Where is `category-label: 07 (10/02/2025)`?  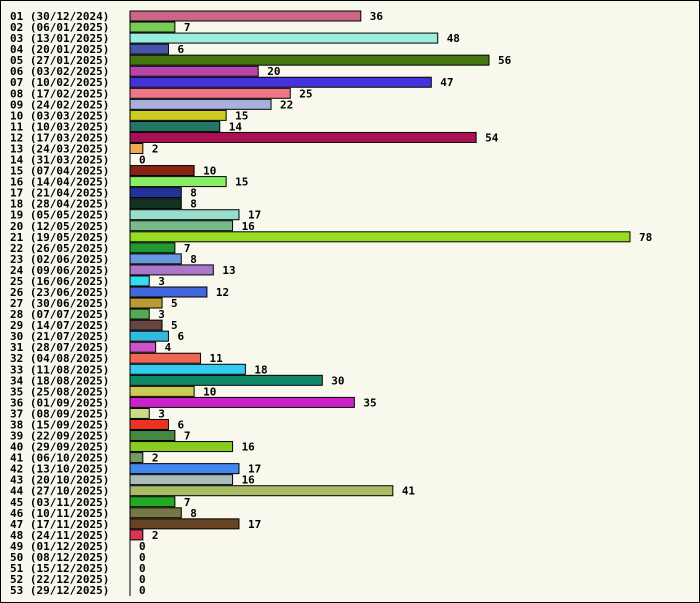
category-label: 07 (10/02/2025) is located at coordinates (59, 82).